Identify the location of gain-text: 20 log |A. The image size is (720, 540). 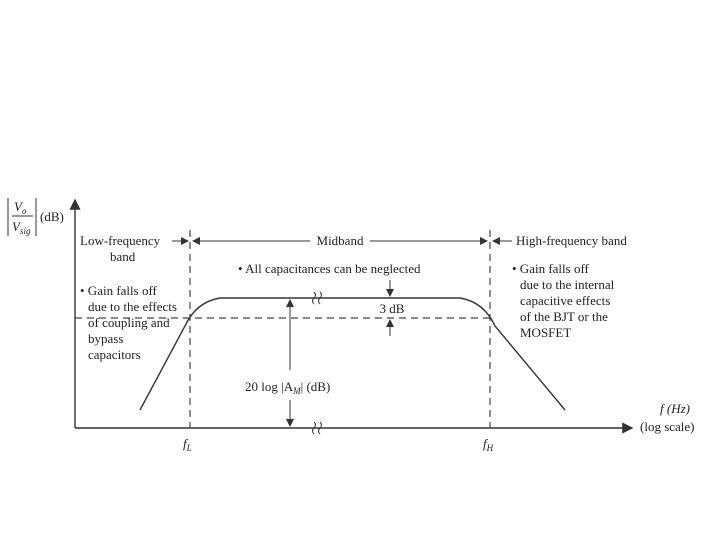
(269, 386).